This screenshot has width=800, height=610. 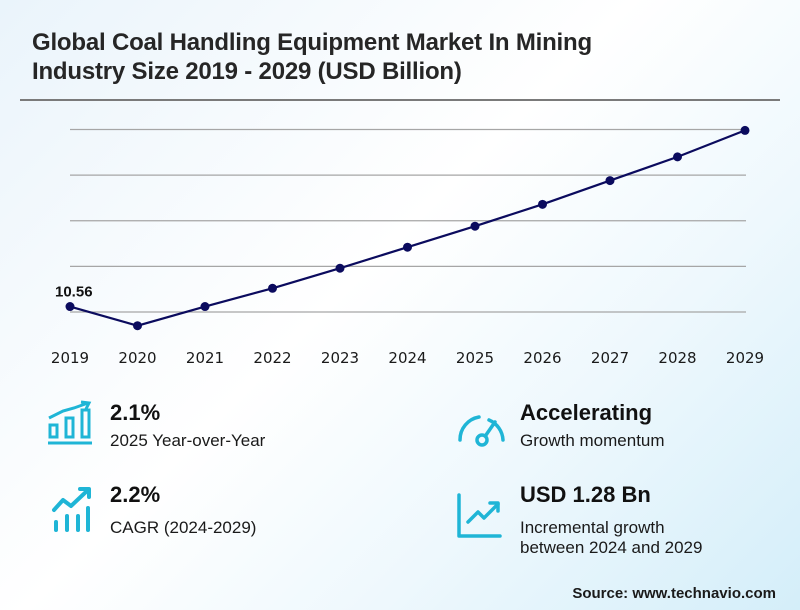 What do you see at coordinates (188, 440) in the screenshot?
I see `kpi-description: 2025 Year-over-Year` at bounding box center [188, 440].